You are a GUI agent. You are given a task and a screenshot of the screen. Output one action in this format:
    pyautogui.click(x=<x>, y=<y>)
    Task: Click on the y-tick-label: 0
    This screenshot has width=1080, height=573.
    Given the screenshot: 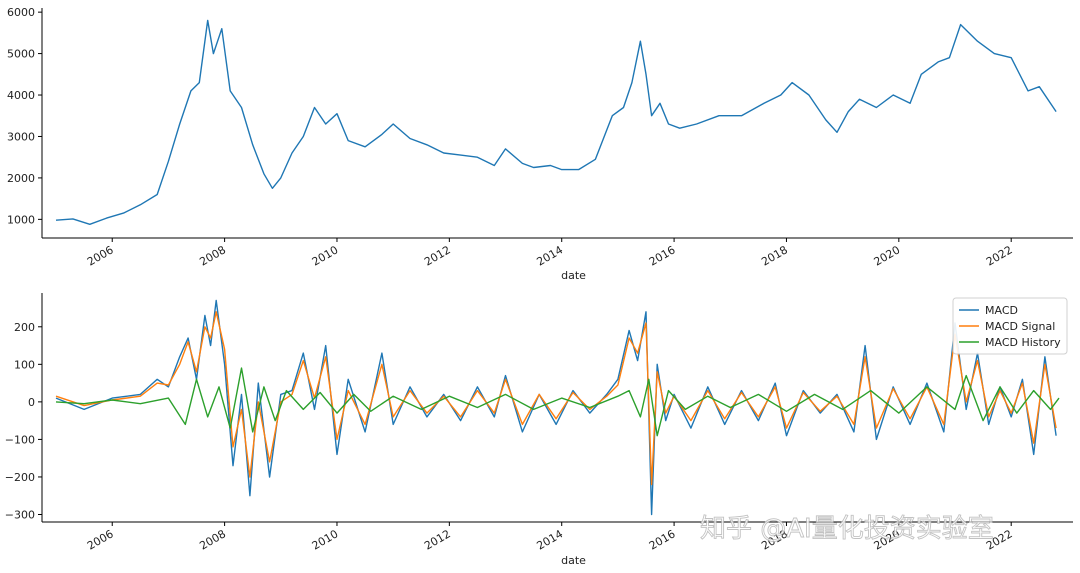 What is the action you would take?
    pyautogui.click(x=31, y=402)
    